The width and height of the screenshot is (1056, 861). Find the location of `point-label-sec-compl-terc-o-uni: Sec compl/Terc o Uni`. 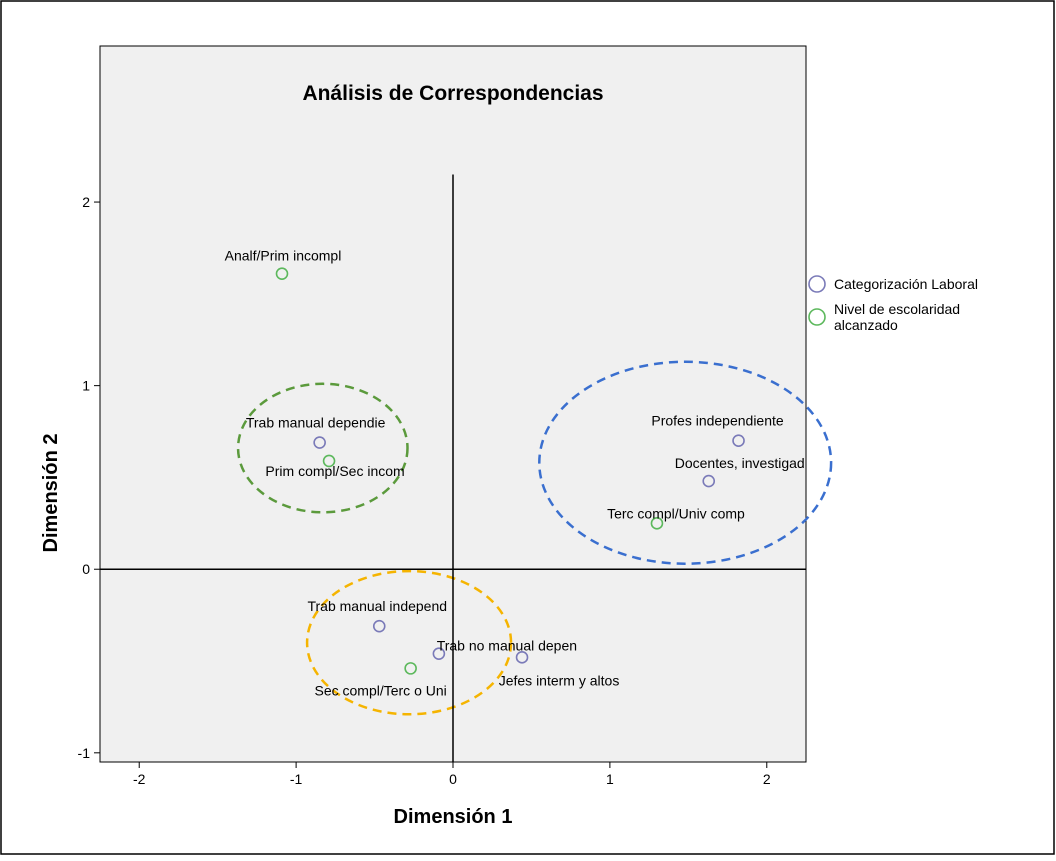

point-label-sec-compl-terc-o-uni: Sec compl/Terc o Uni is located at coordinates (380, 690).